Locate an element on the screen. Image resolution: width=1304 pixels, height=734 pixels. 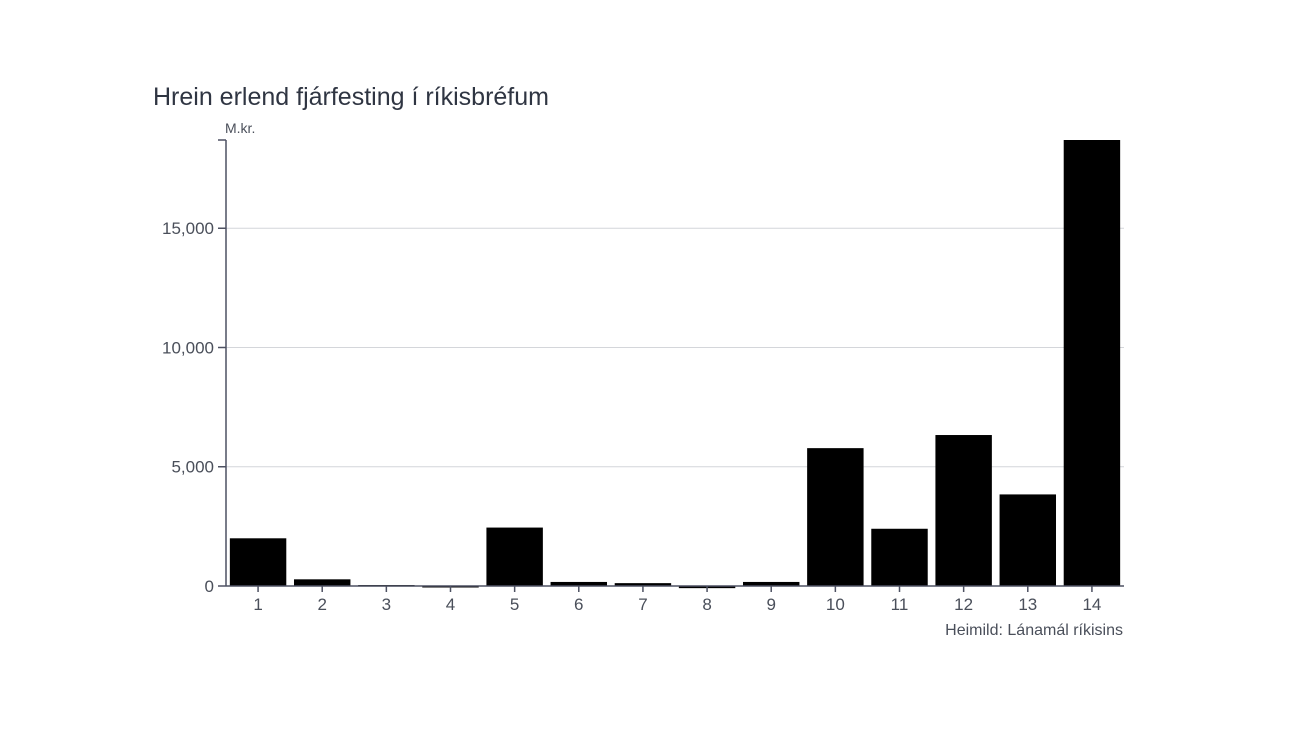
x-tick-label: 1 is located at coordinates (257, 604).